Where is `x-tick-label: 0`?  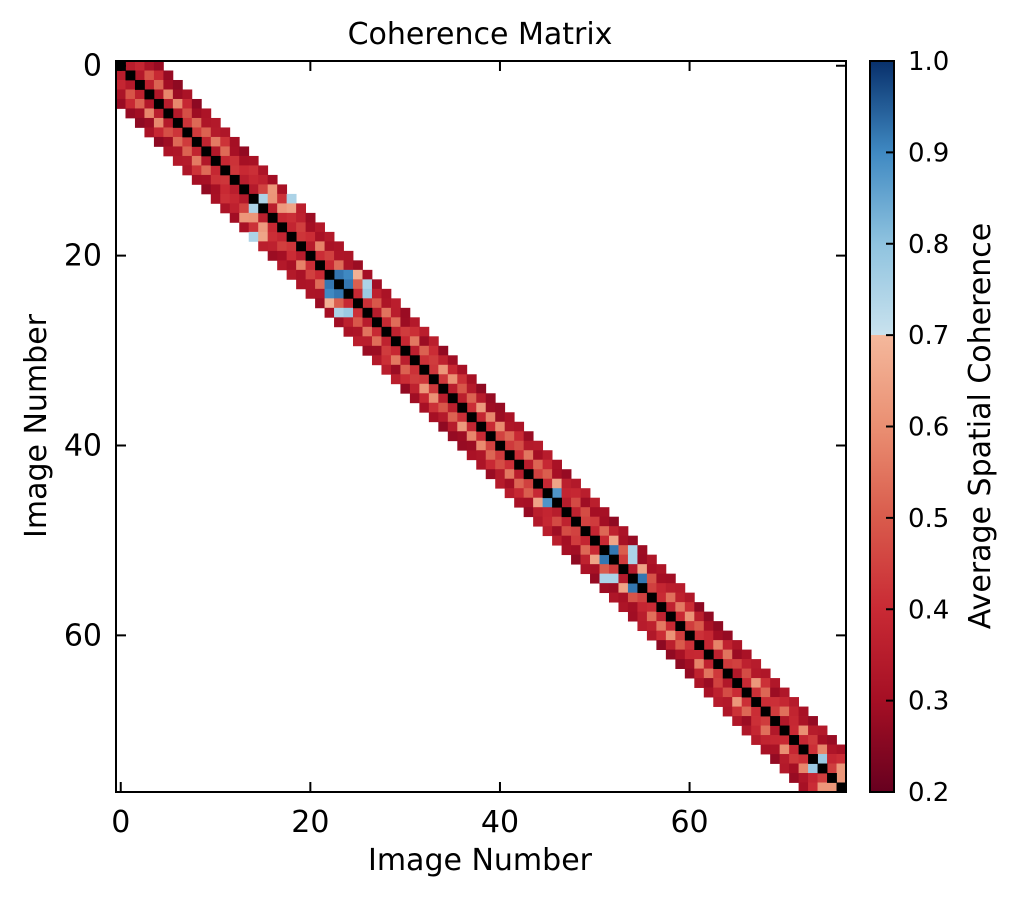 x-tick-label: 0 is located at coordinates (120, 822).